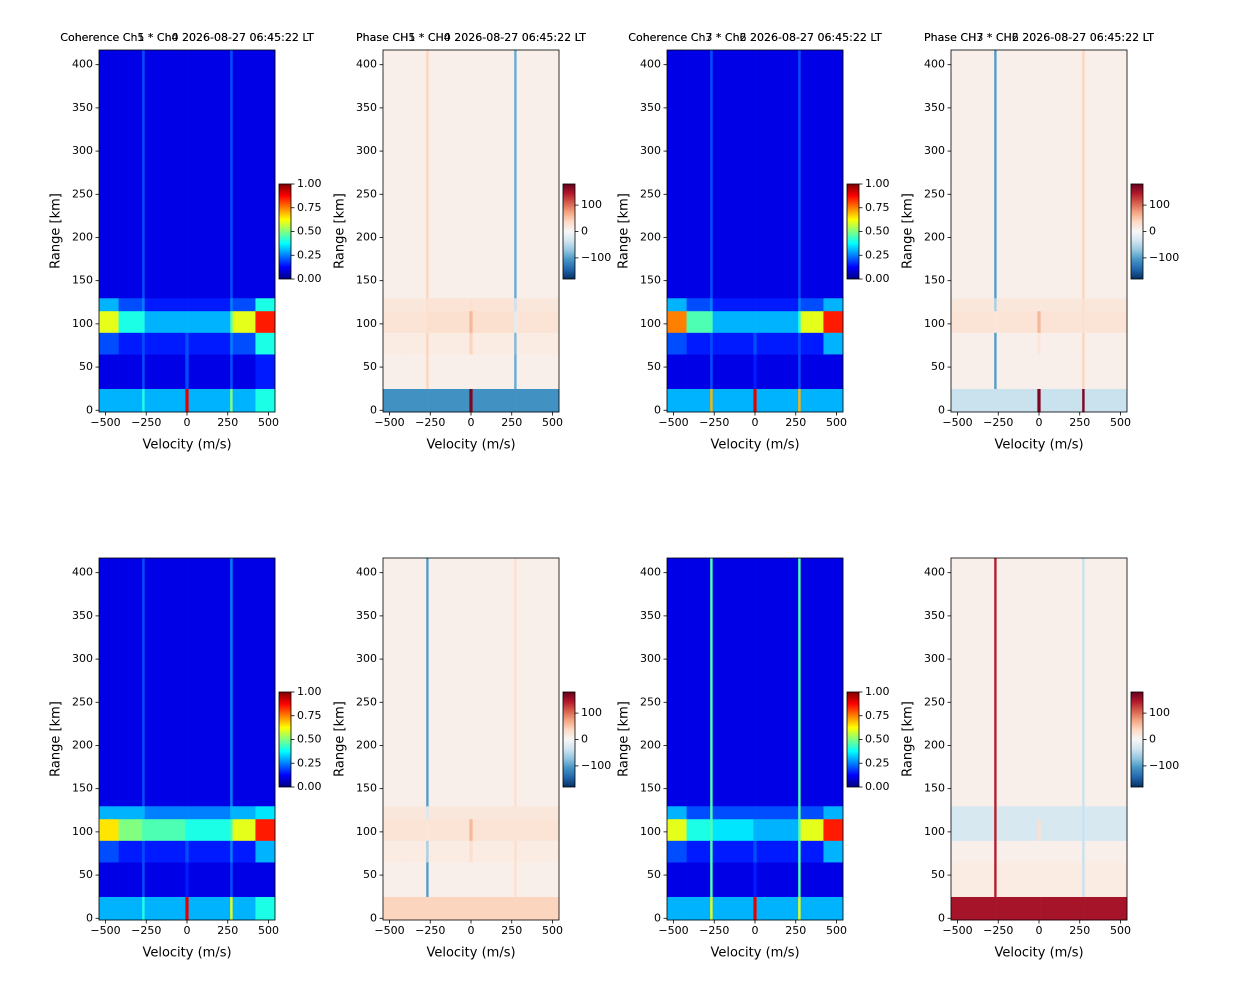  I want to click on colorbar-tick-label: 1.00, so click(309, 183).